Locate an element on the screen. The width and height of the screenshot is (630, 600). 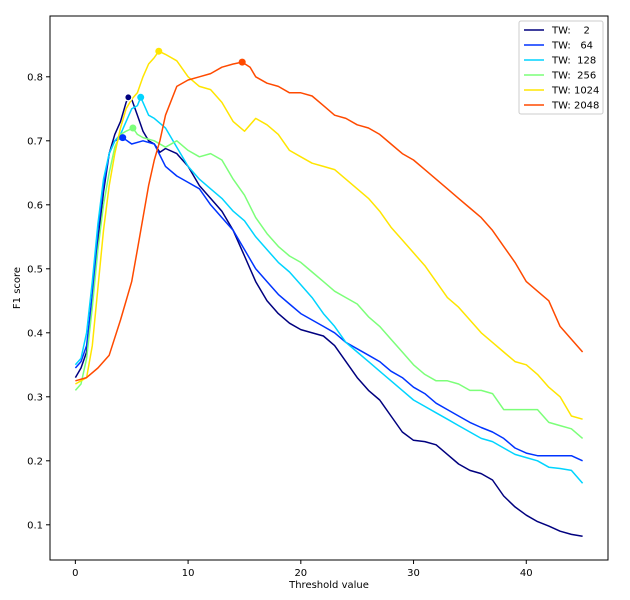
y-tick-label: 0.1 is located at coordinates (35, 525).